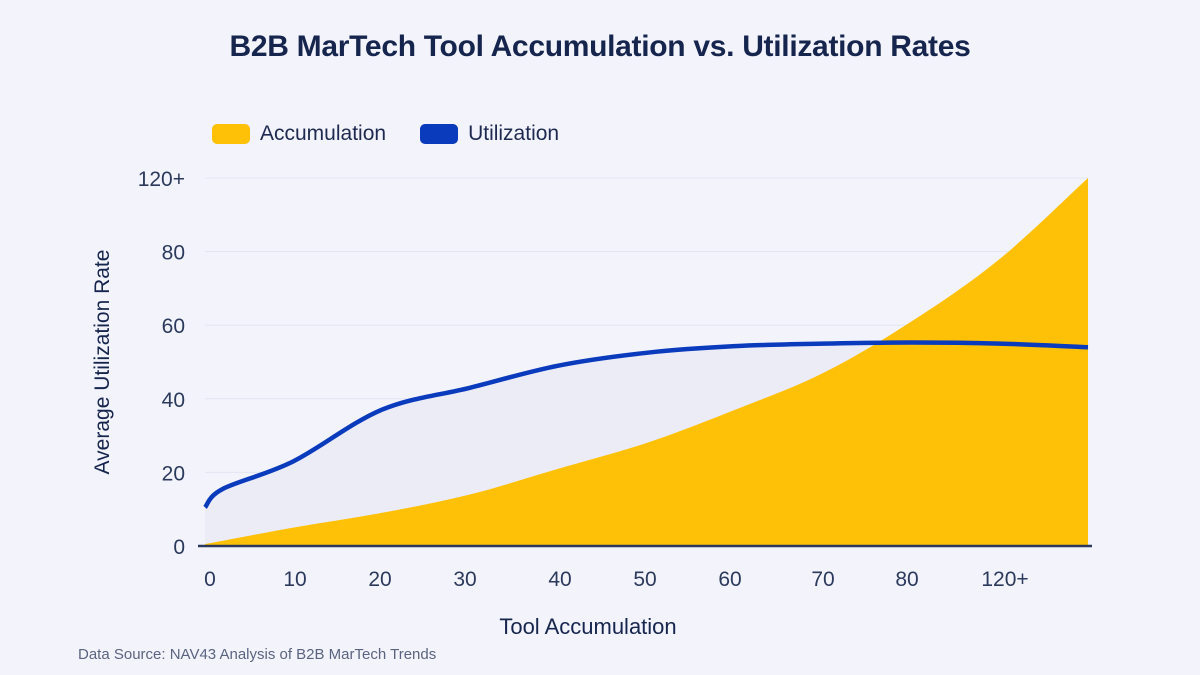 Image resolution: width=1200 pixels, height=675 pixels. What do you see at coordinates (729, 579) in the screenshot?
I see `x-tick-label: 60` at bounding box center [729, 579].